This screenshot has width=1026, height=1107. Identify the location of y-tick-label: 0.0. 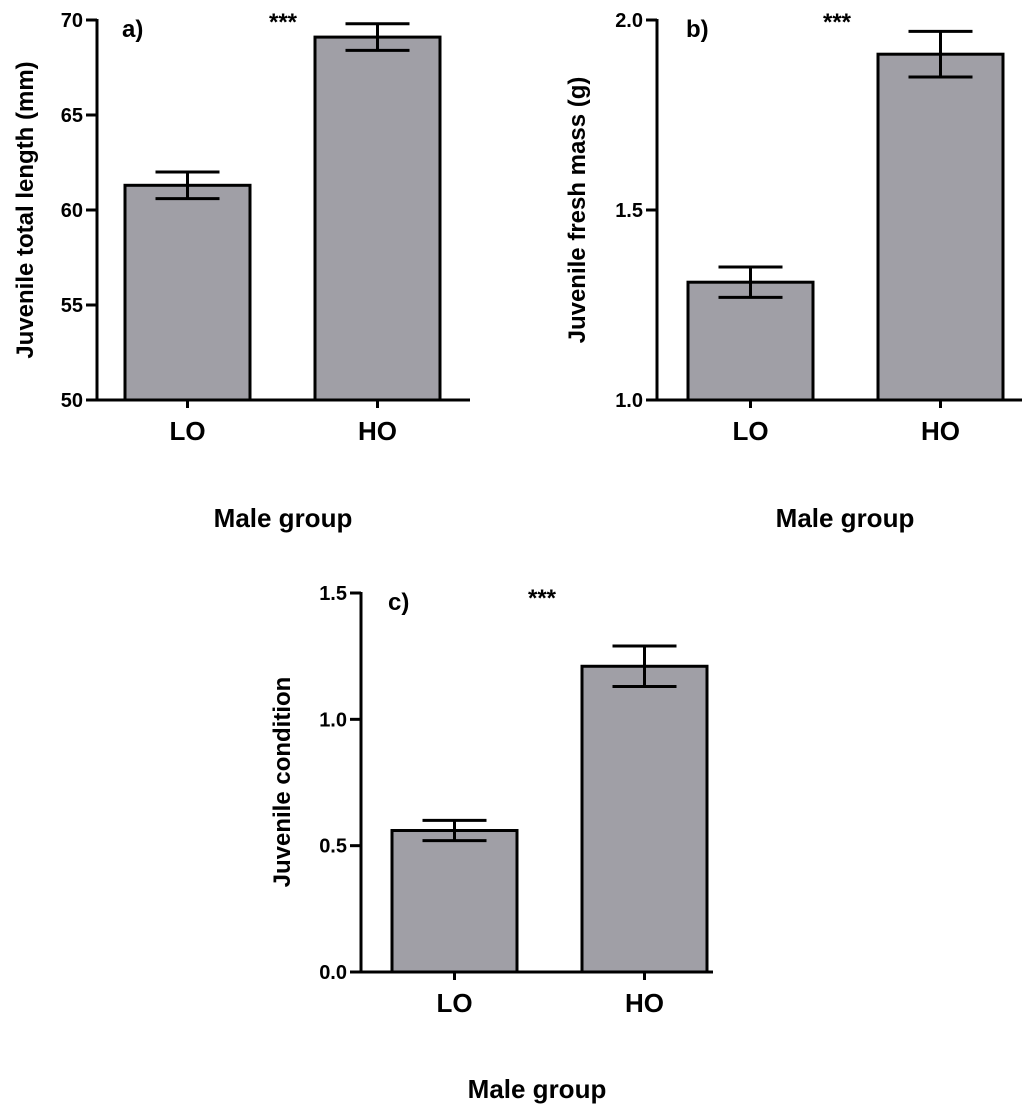
(333, 973).